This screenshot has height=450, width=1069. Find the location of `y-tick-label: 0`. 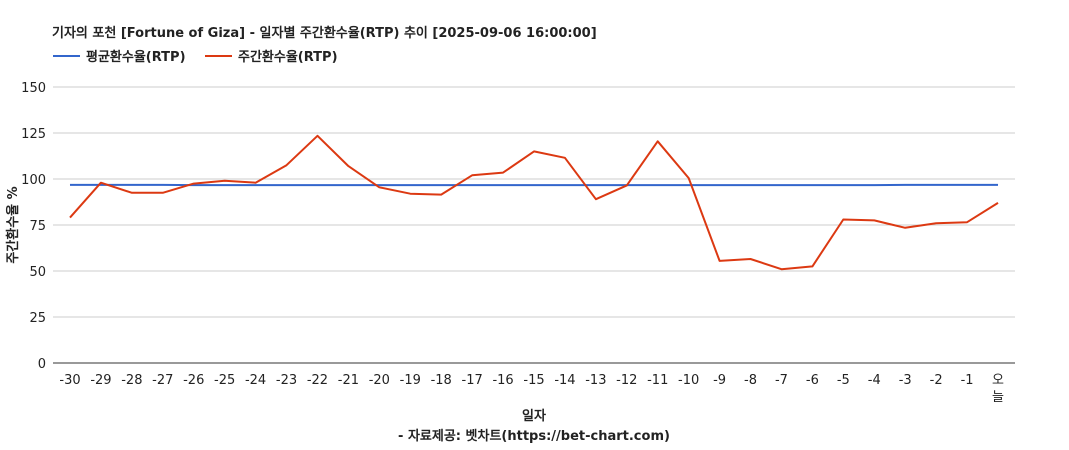

y-tick-label: 0 is located at coordinates (42, 364).